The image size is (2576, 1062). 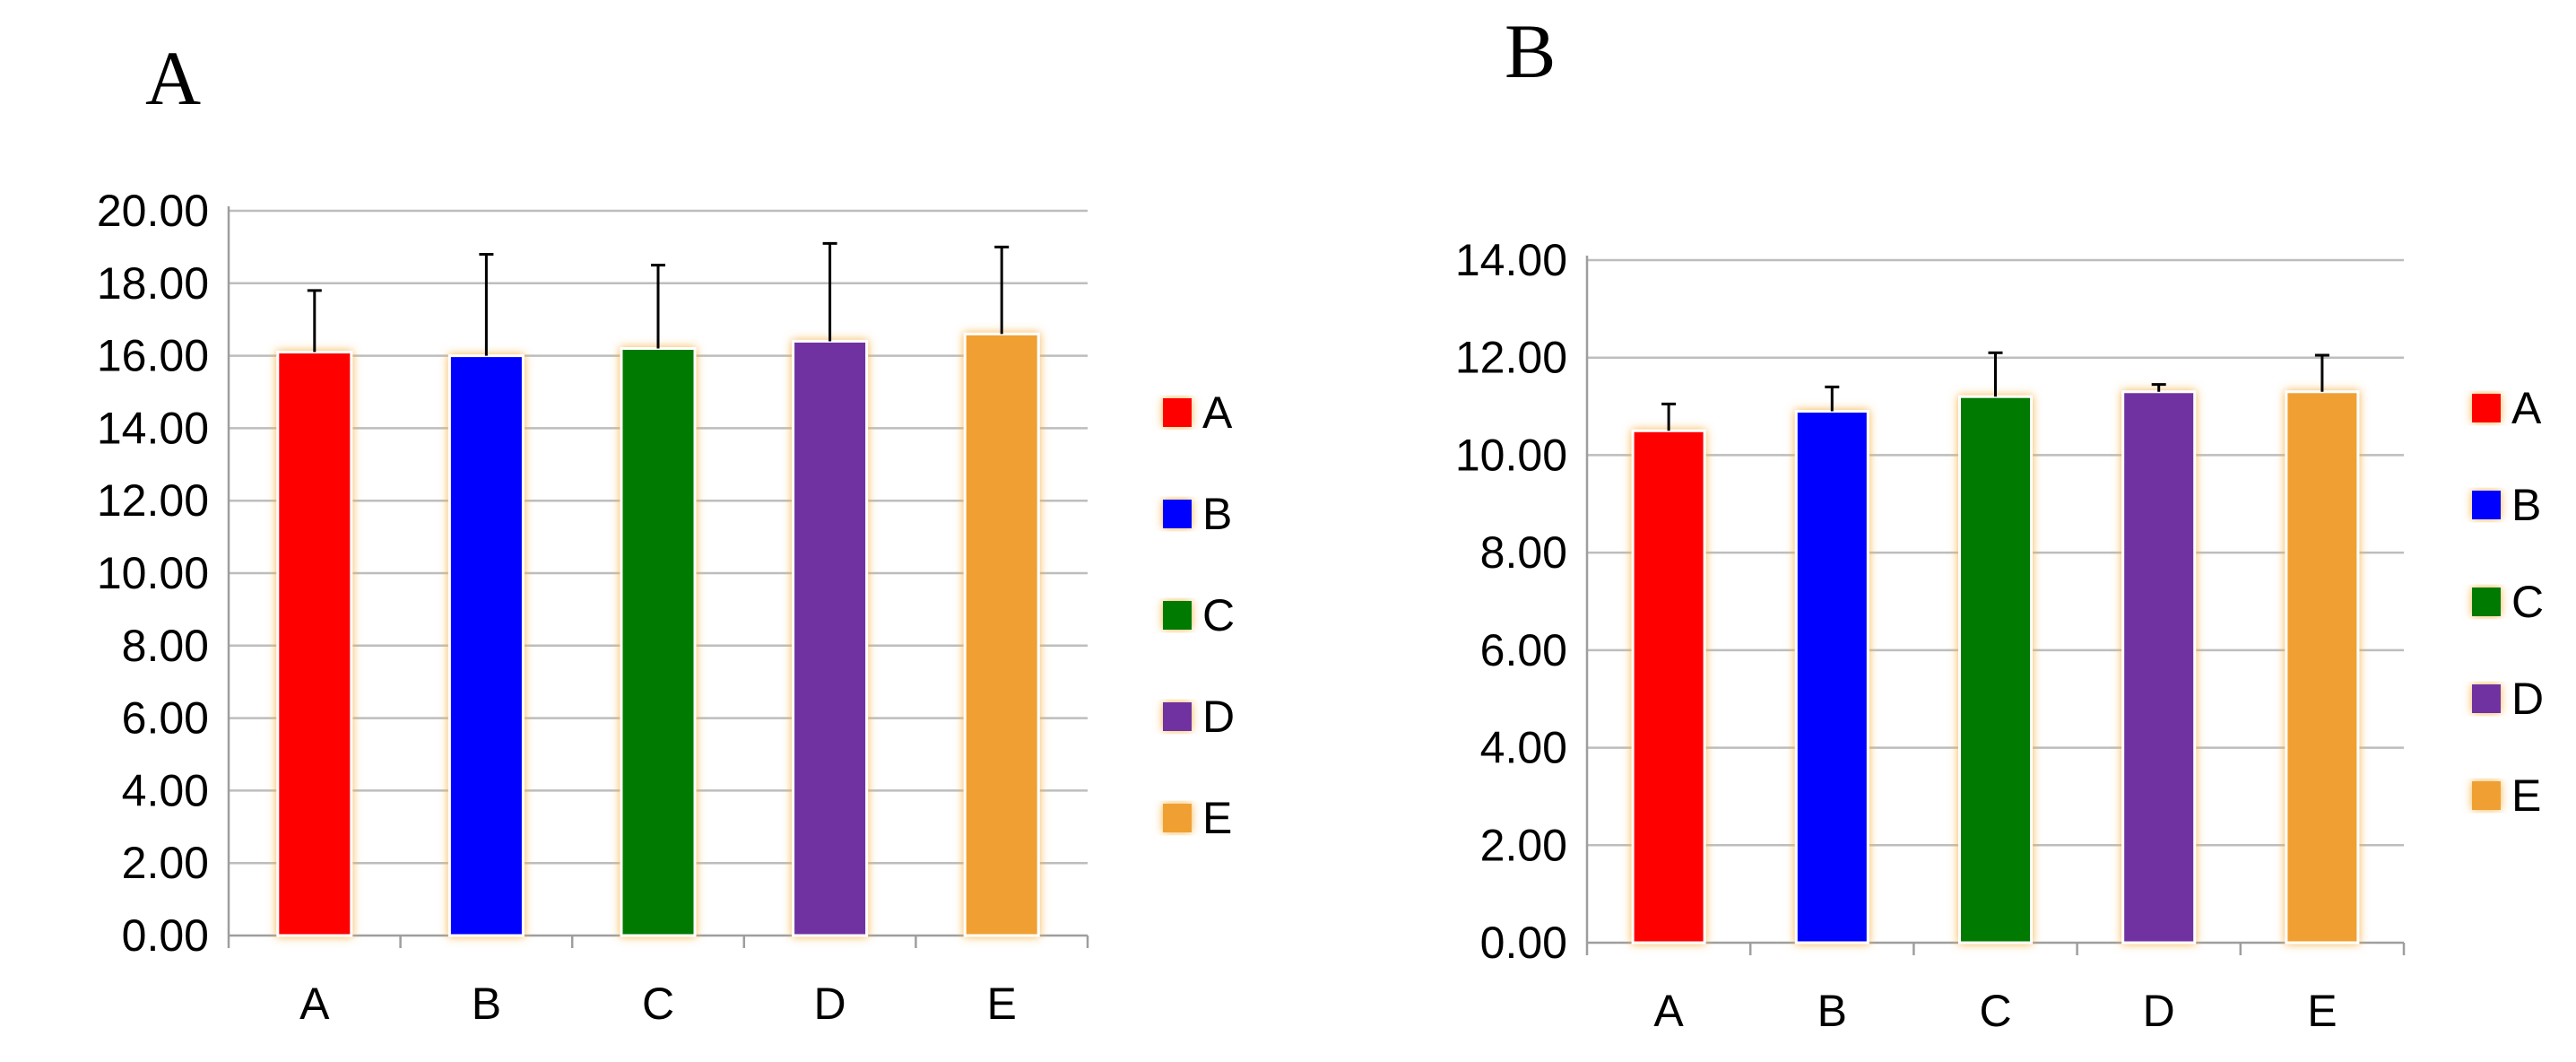 I want to click on panel-a-legend-label-b: B, so click(x=1217, y=514).